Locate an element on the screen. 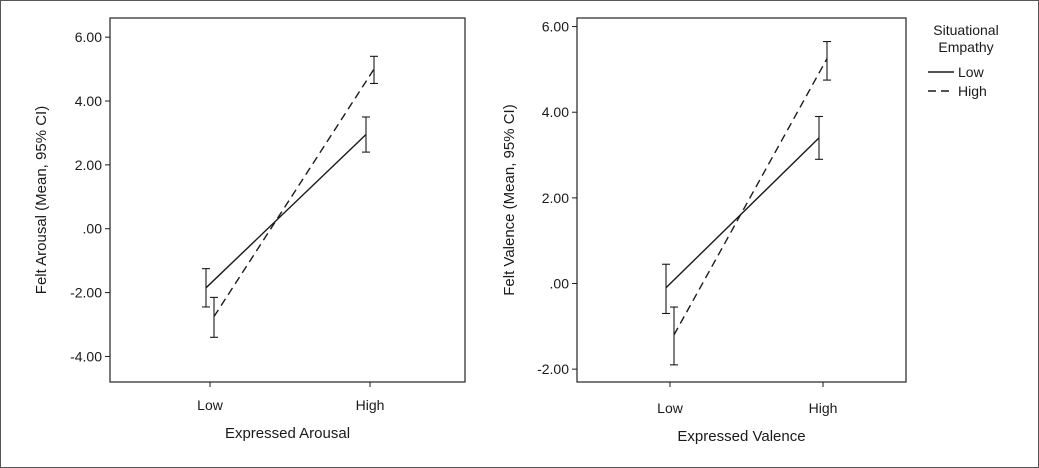 The width and height of the screenshot is (1039, 468). y-axis-title: Felt Arousal (Mean, 95% CI) is located at coordinates (41, 200).